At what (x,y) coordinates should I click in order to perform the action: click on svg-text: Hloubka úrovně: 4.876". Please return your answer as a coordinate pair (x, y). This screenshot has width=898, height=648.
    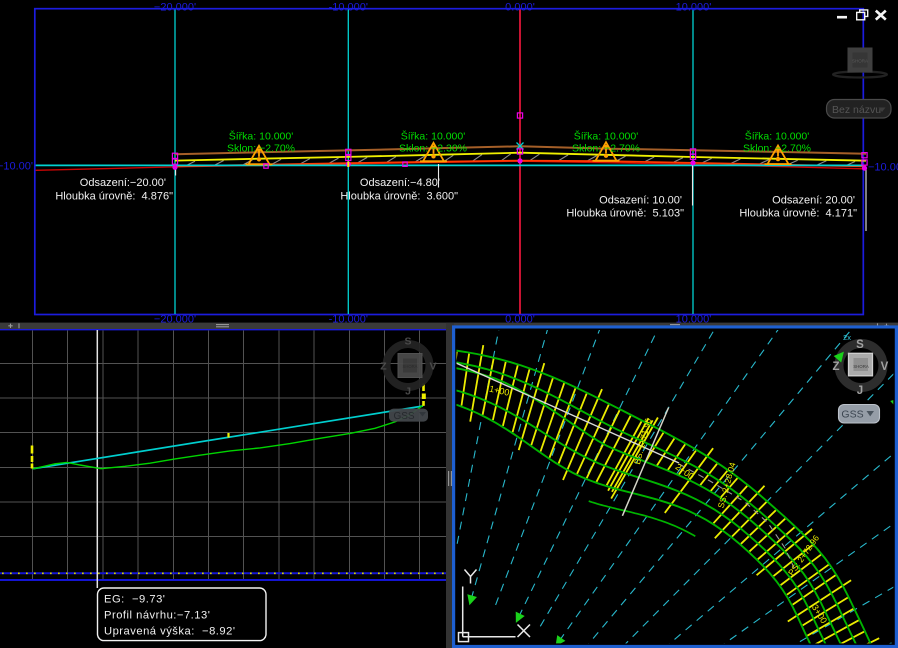
    Looking at the image, I should click on (114, 197).